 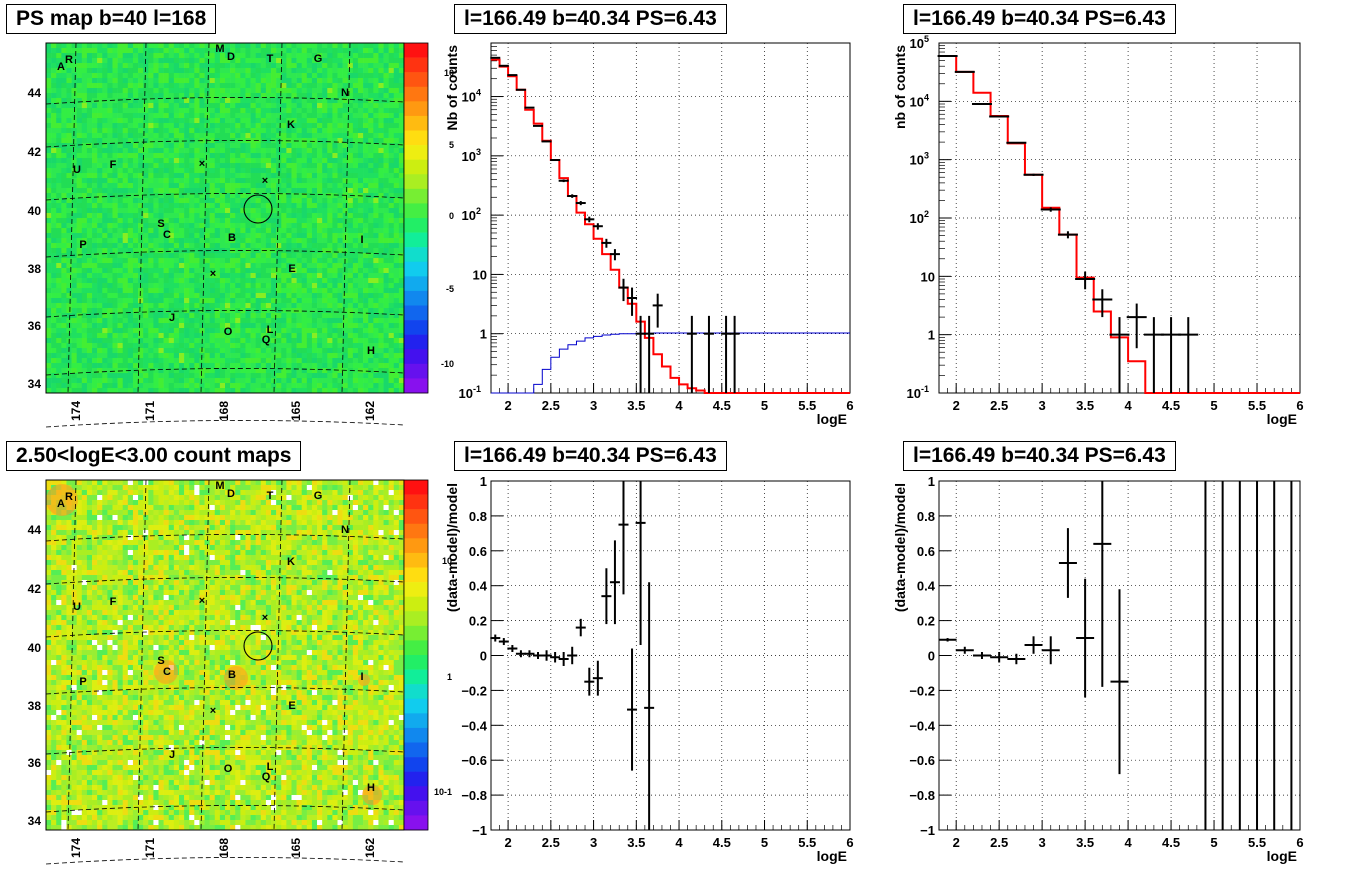 I want to click on source-label: H, so click(x=371, y=788).